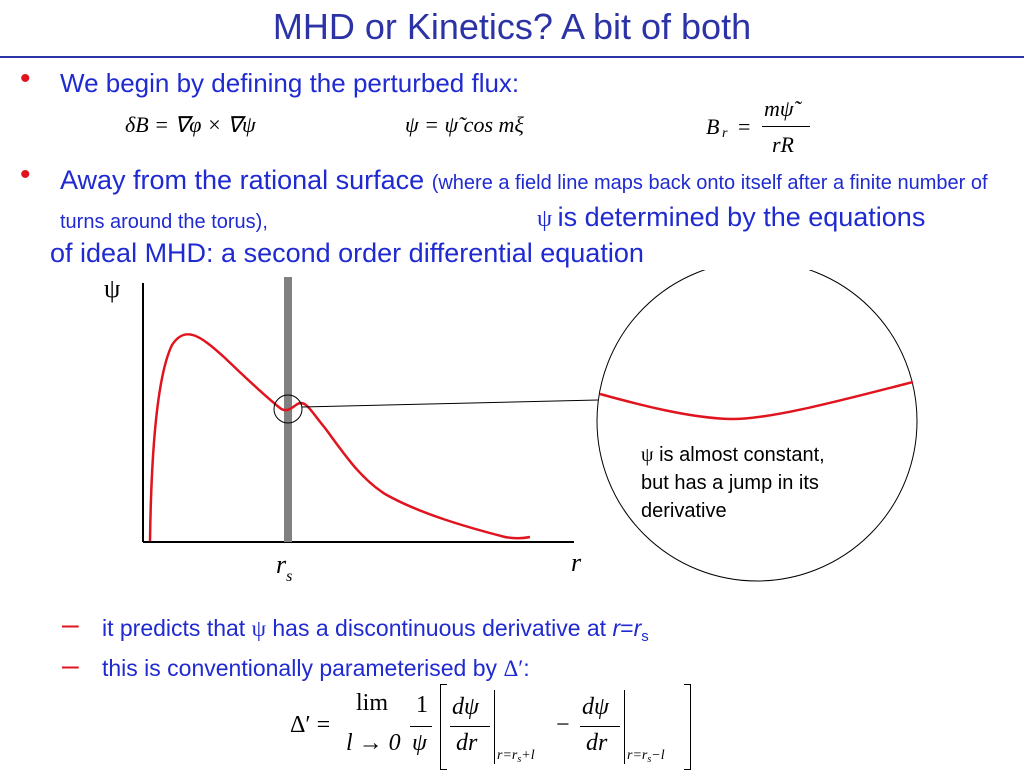 This screenshot has width=1024, height=770. What do you see at coordinates (756, 400) in the screenshot?
I see `zoomed-curve` at bounding box center [756, 400].